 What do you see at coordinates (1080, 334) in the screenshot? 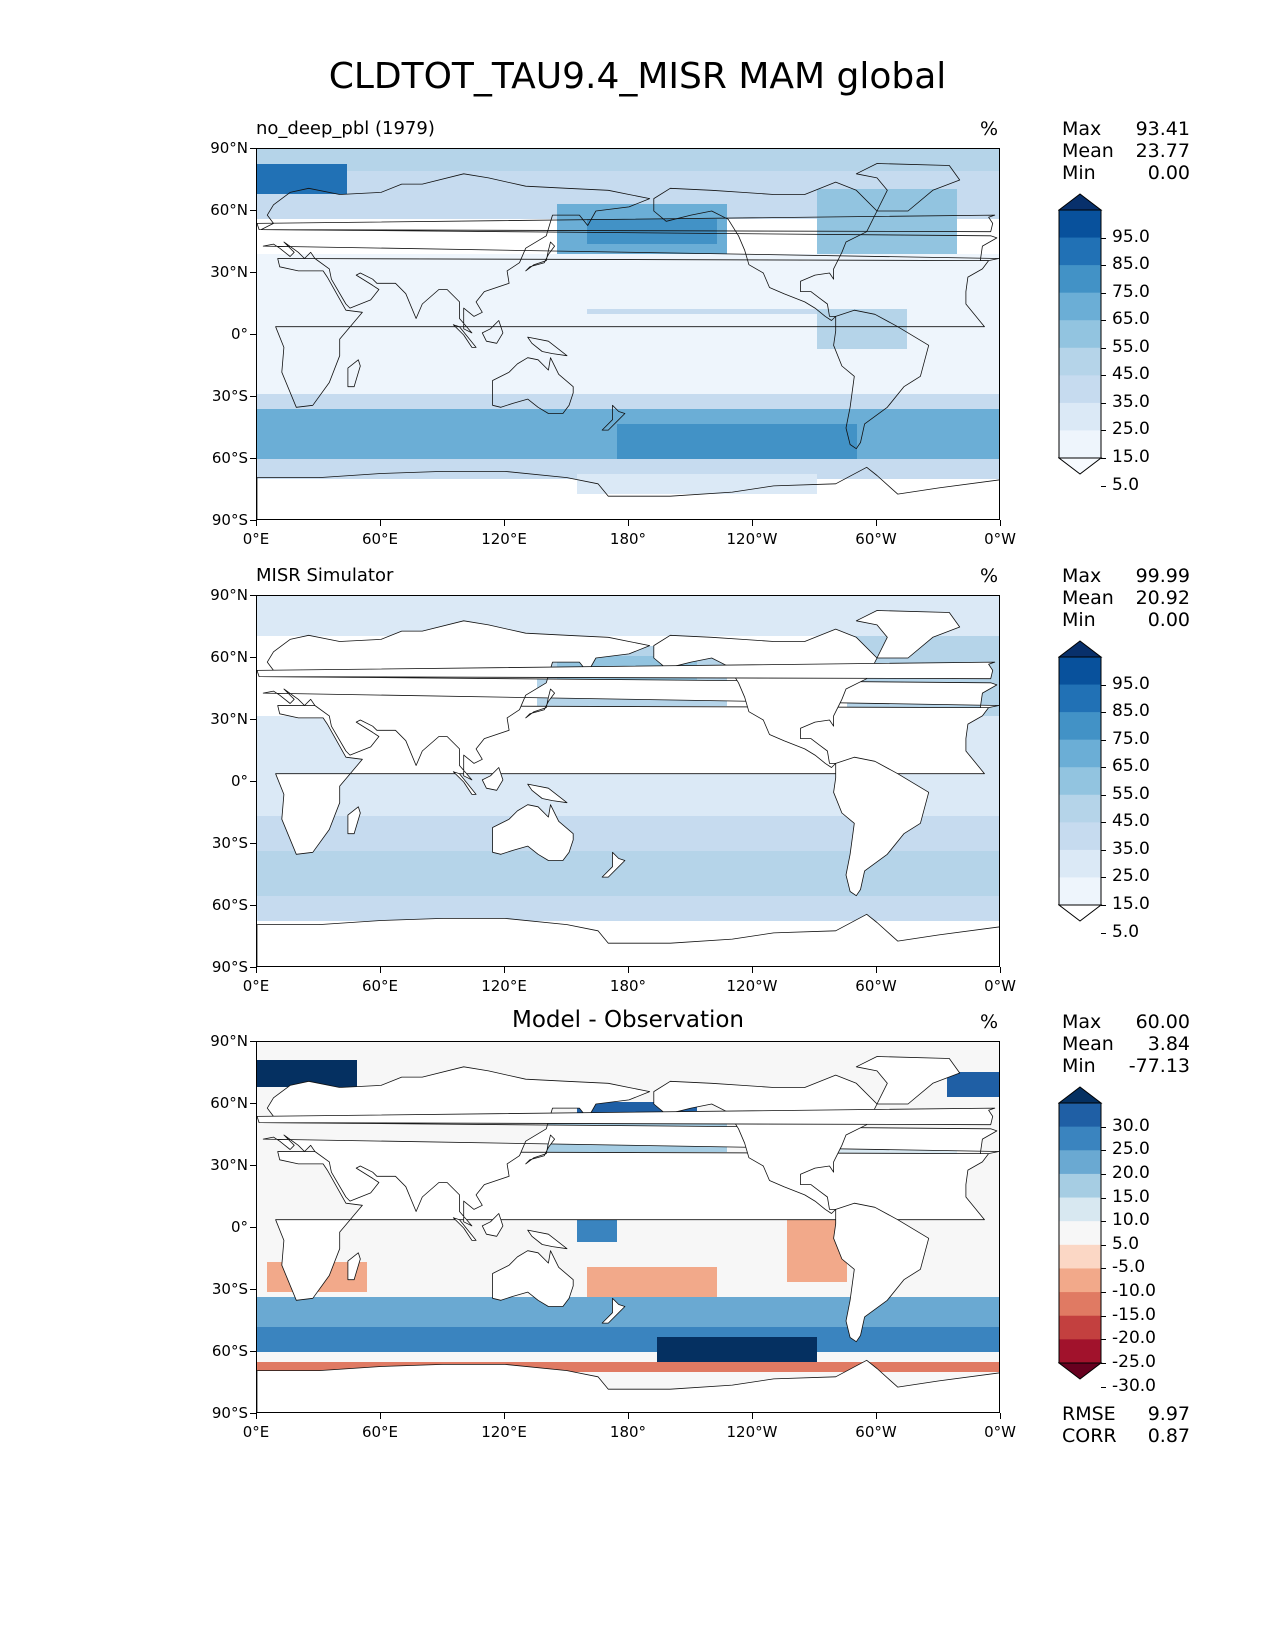
I see `colorbar-test` at bounding box center [1080, 334].